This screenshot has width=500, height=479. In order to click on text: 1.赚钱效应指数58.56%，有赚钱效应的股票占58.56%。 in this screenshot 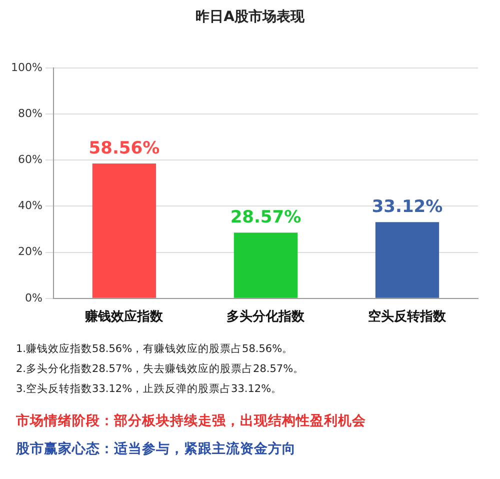, I will do `click(155, 349)`.